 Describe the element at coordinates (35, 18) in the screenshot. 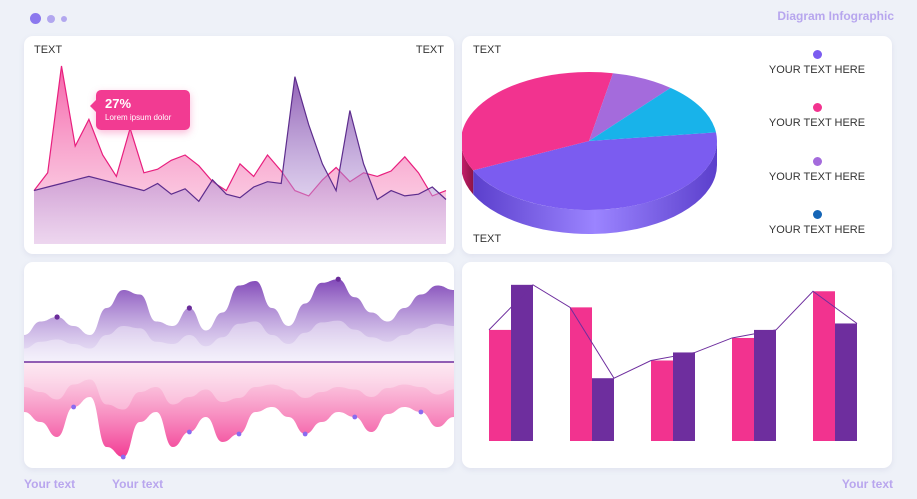

I see `dot-large` at that location.